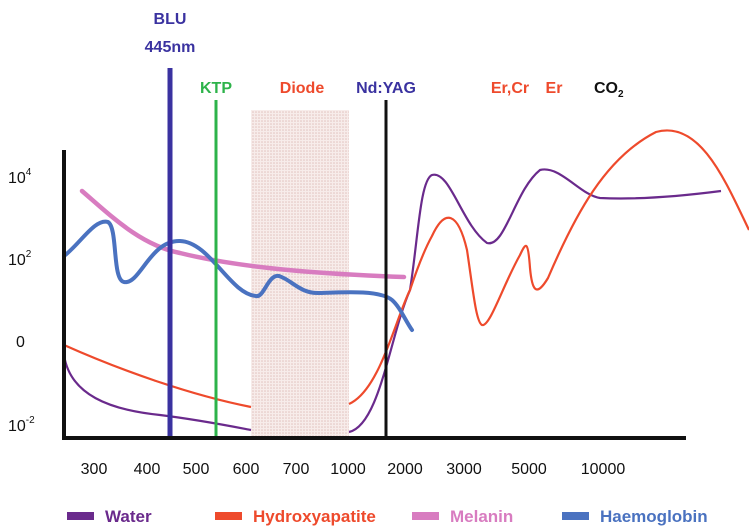 The height and width of the screenshot is (528, 749). Describe the element at coordinates (464, 469) in the screenshot. I see `x-tick-label: 3000` at that location.